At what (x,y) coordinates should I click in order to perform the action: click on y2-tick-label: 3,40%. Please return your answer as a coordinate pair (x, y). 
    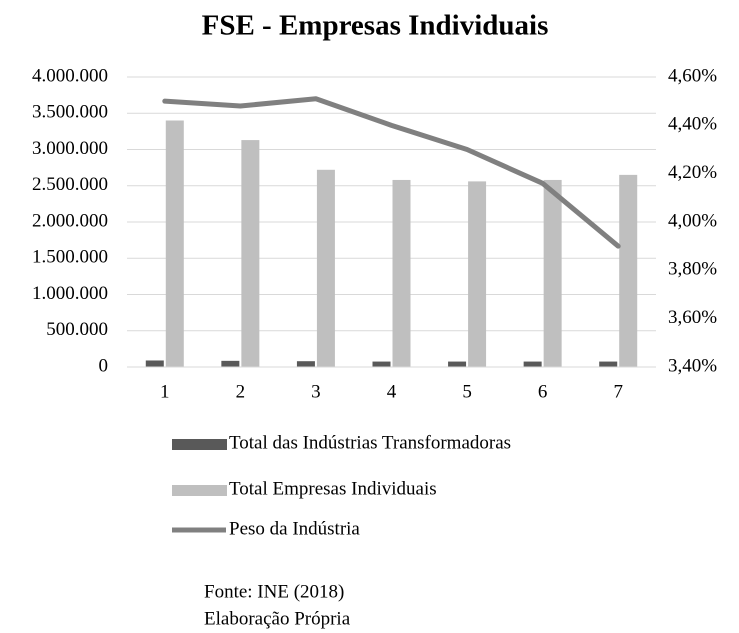
    Looking at the image, I should click on (692, 365).